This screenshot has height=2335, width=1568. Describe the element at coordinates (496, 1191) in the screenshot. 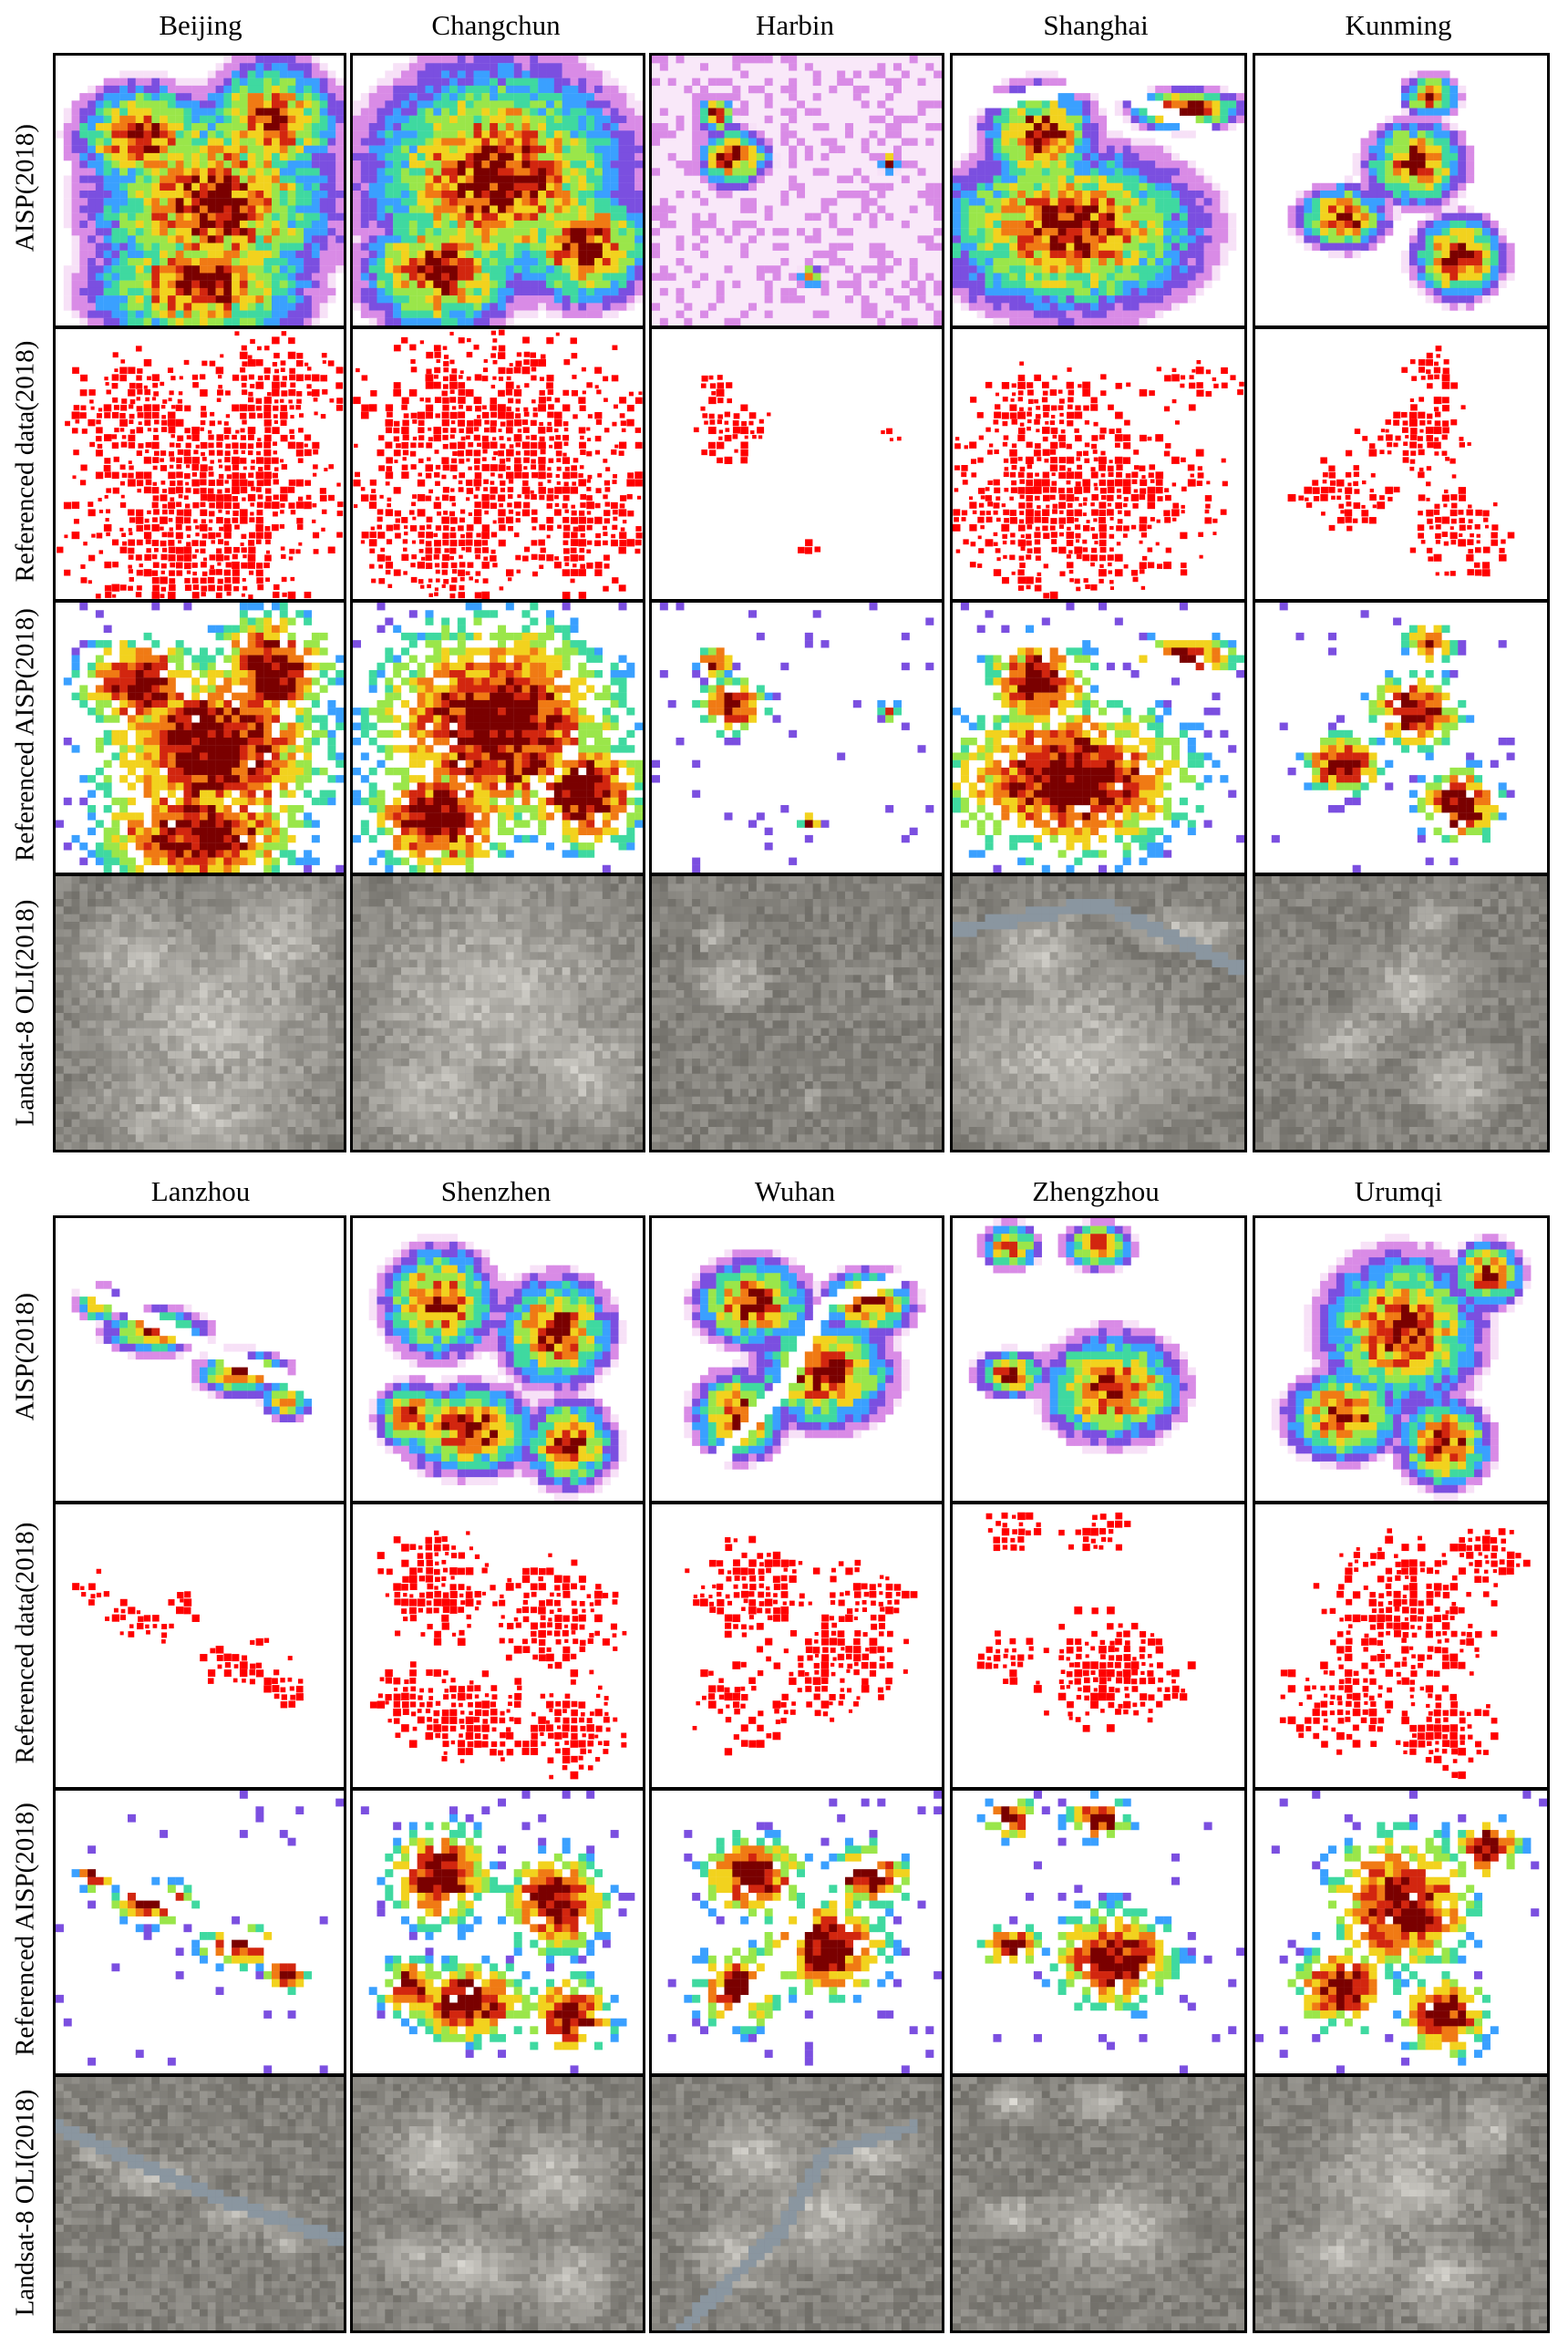

I see `city-header: Shenzhen` at that location.